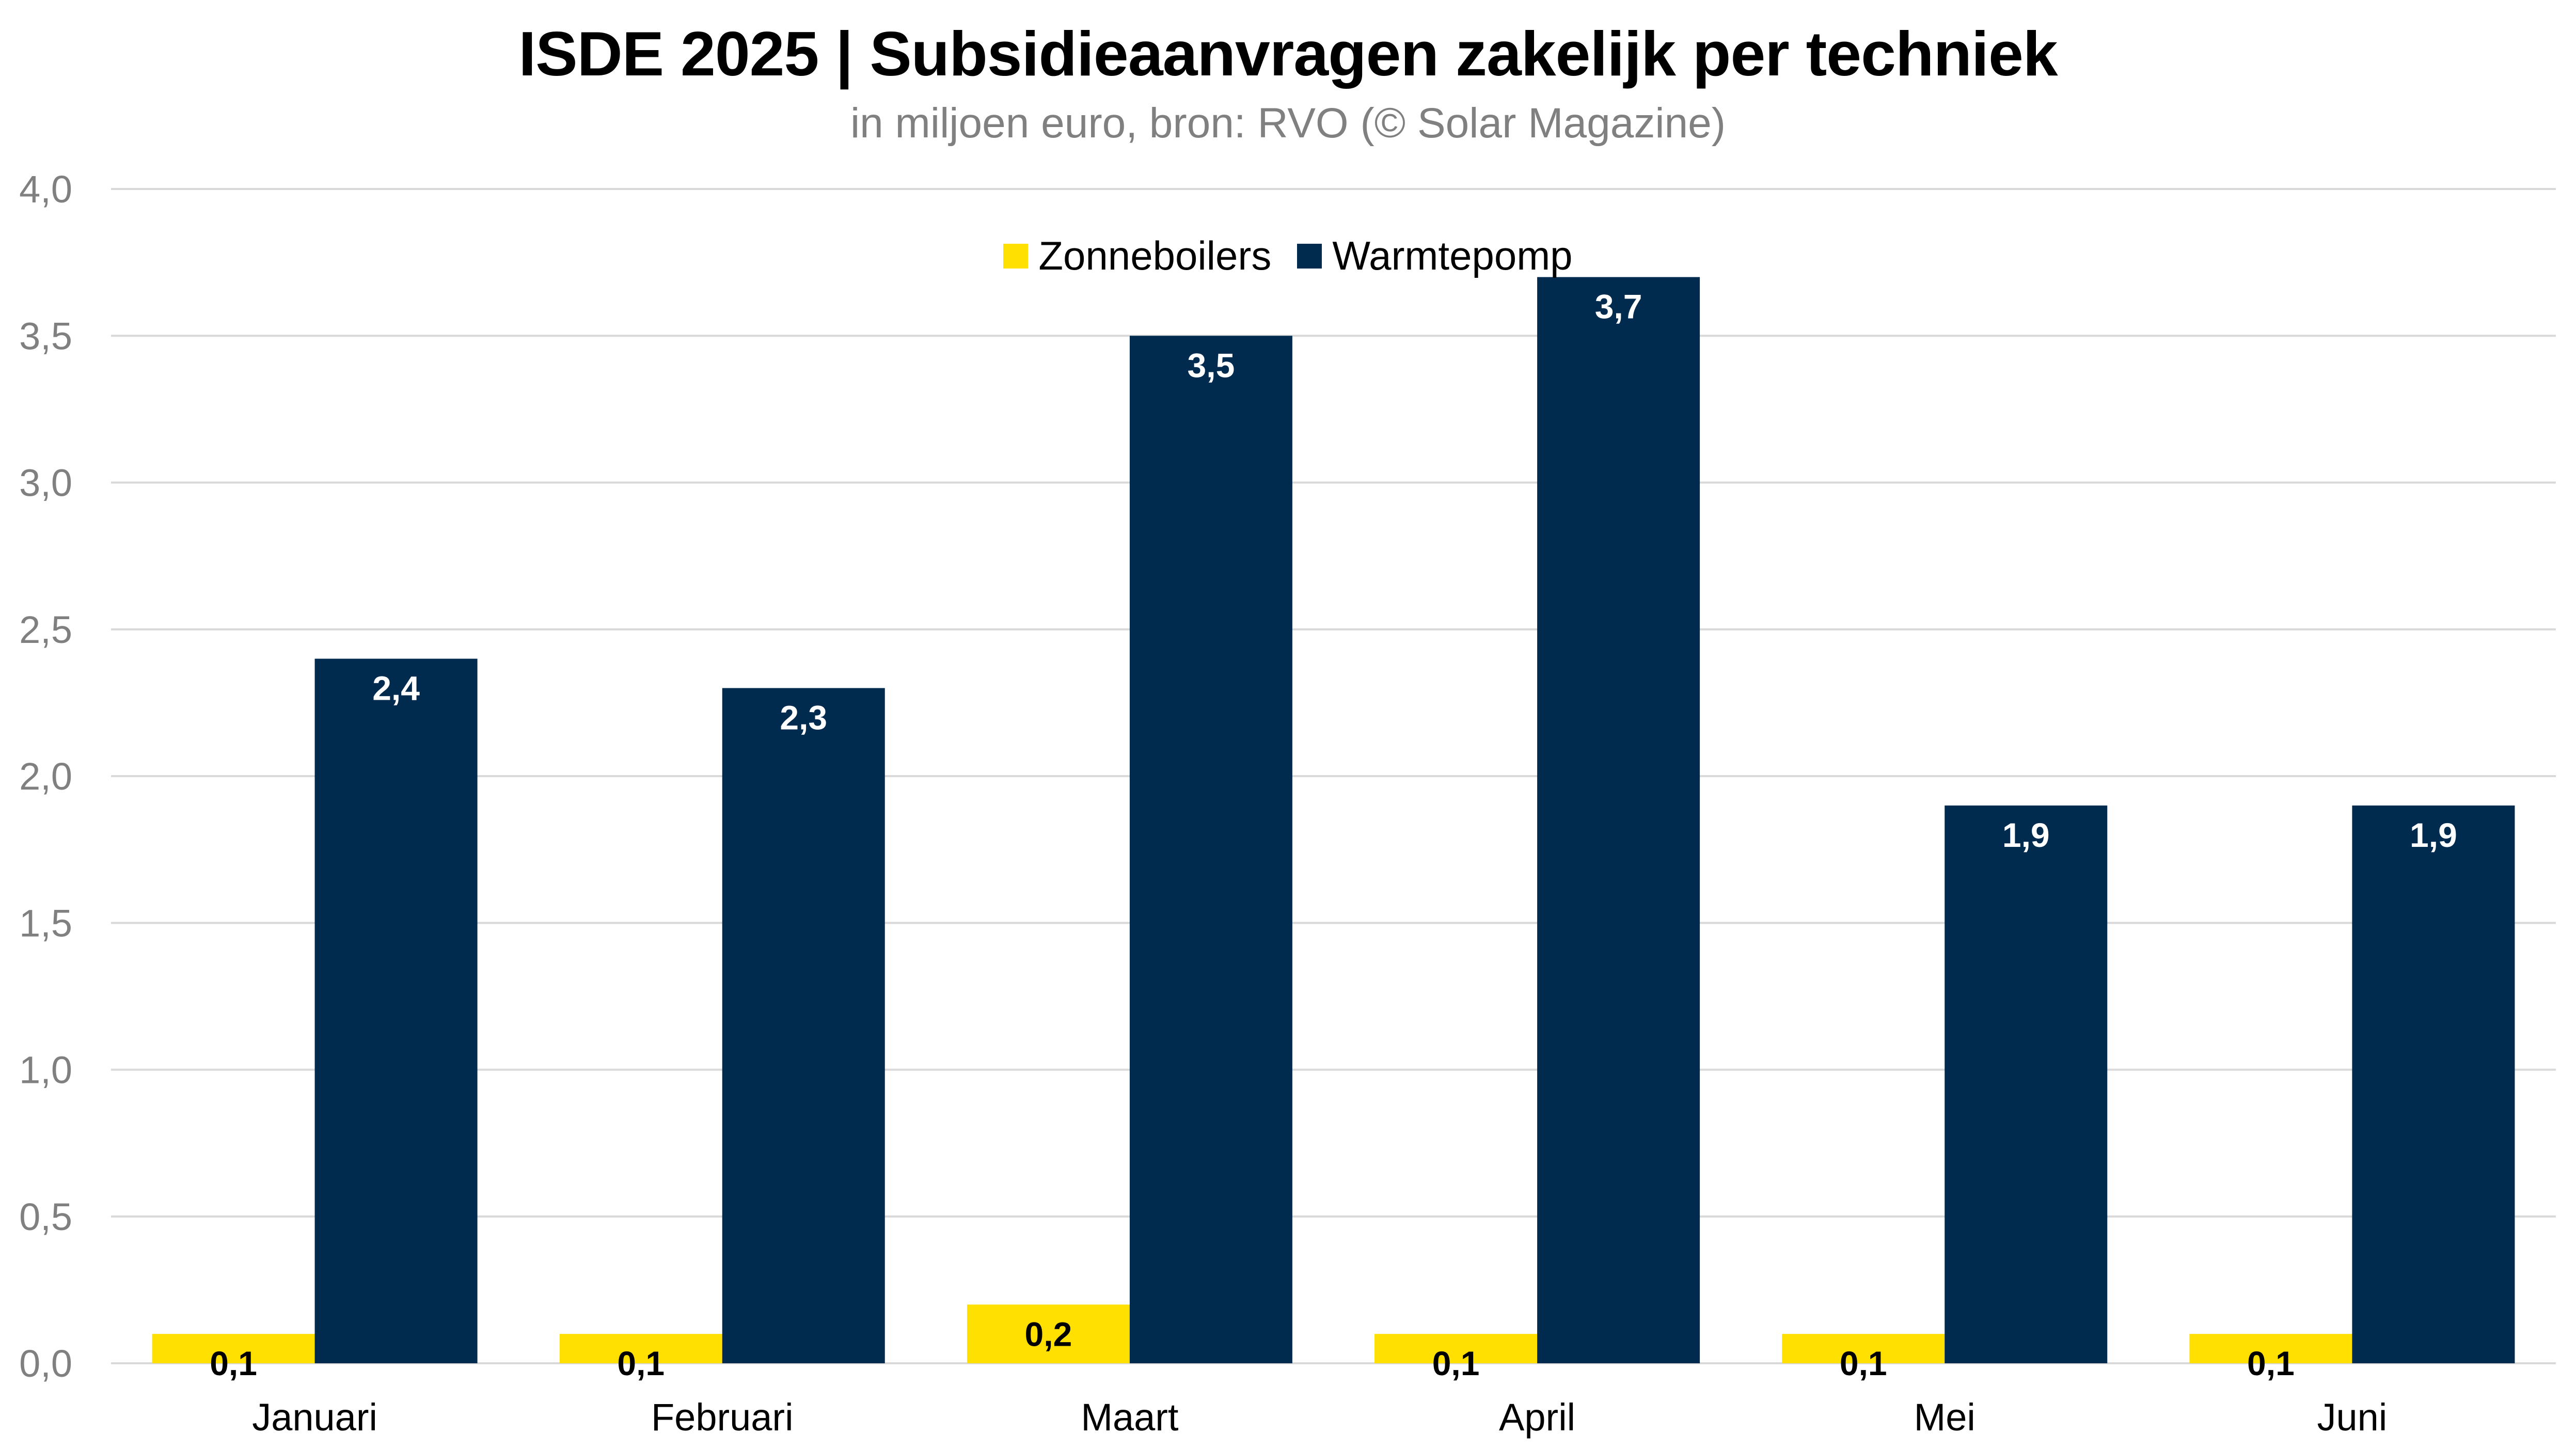 This screenshot has width=2576, height=1449. What do you see at coordinates (396, 688) in the screenshot?
I see `data-label: 2,4` at bounding box center [396, 688].